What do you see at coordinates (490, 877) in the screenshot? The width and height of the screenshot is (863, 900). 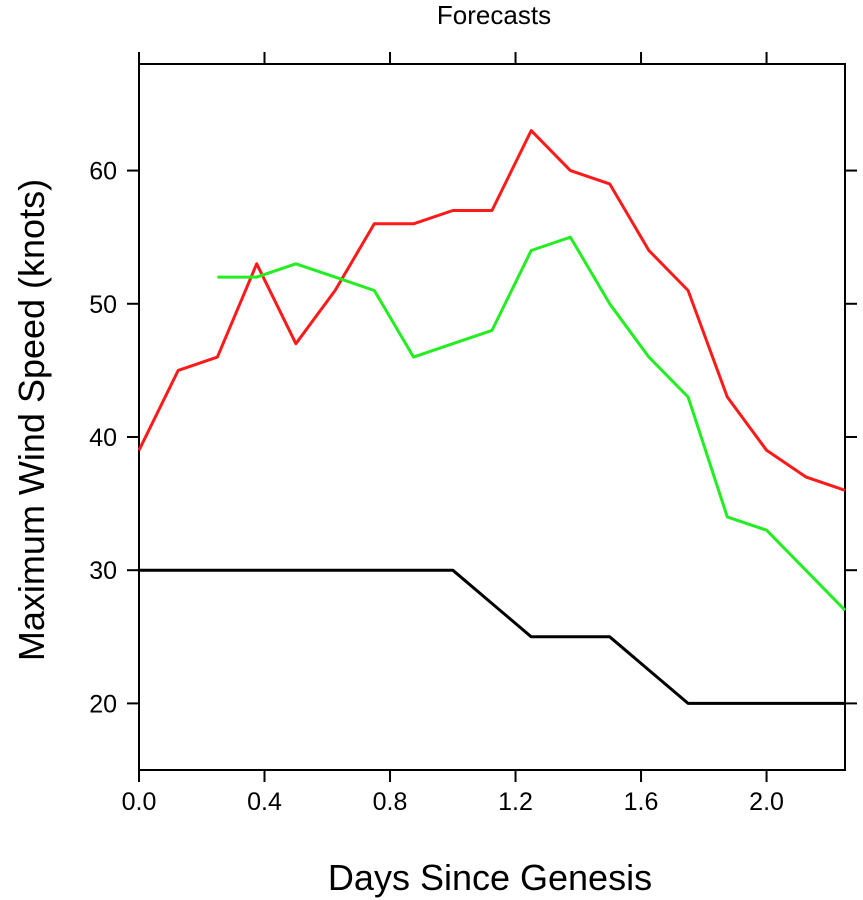 I see `x-axis-title: Days Since Genesis` at bounding box center [490, 877].